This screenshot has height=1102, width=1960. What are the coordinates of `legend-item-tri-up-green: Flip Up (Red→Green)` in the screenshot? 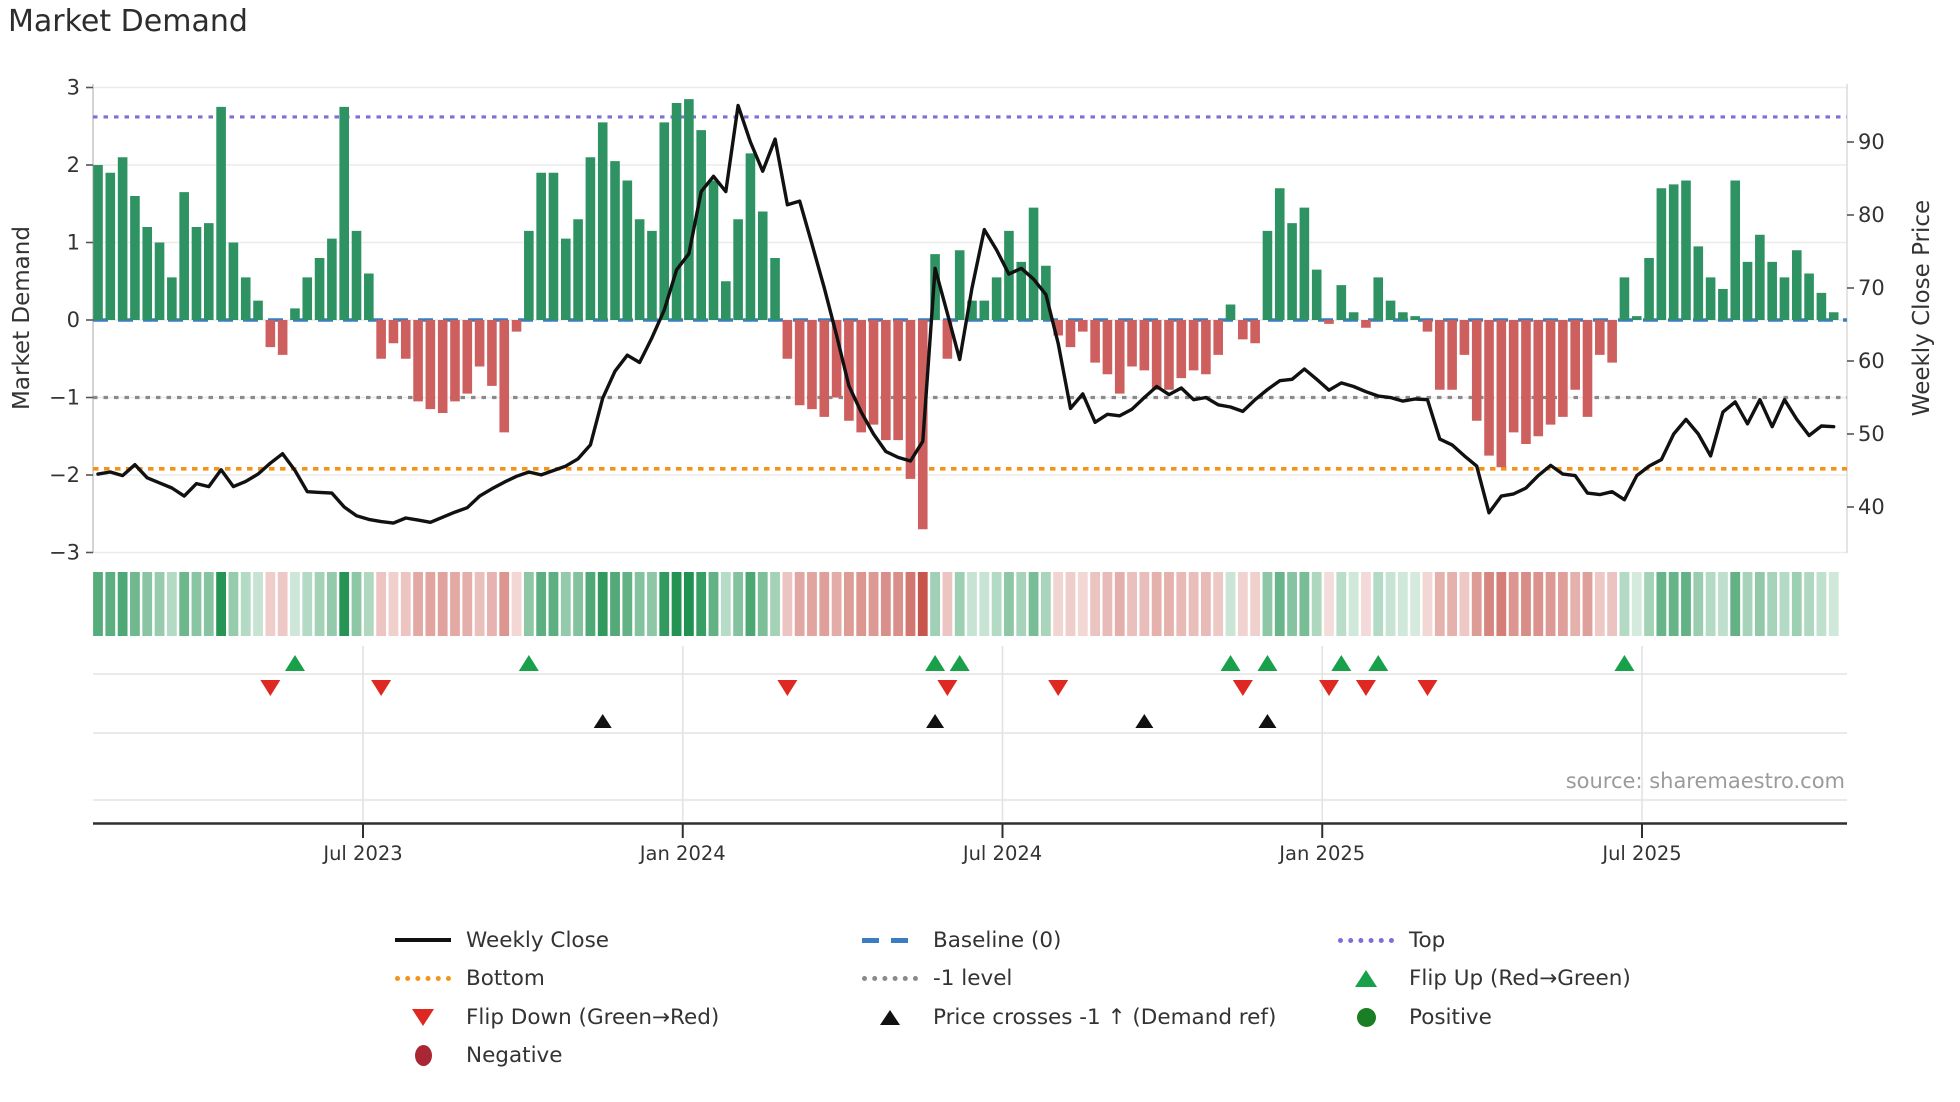 It's located at (1484, 979).